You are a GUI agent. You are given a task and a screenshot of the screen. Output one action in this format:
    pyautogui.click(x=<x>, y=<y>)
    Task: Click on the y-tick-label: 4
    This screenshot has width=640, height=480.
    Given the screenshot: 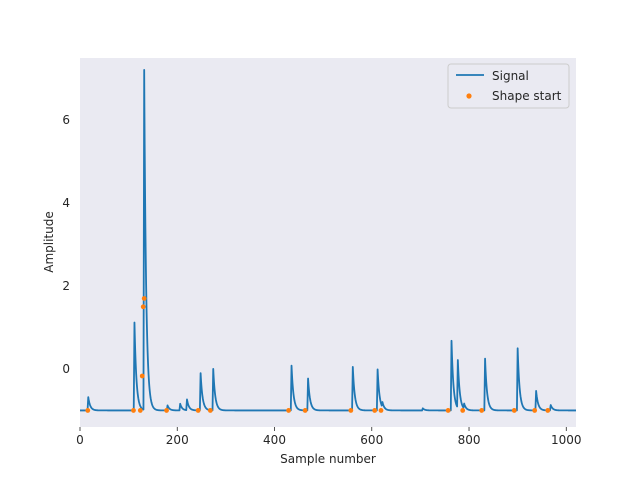 What is the action you would take?
    pyautogui.click(x=66, y=203)
    